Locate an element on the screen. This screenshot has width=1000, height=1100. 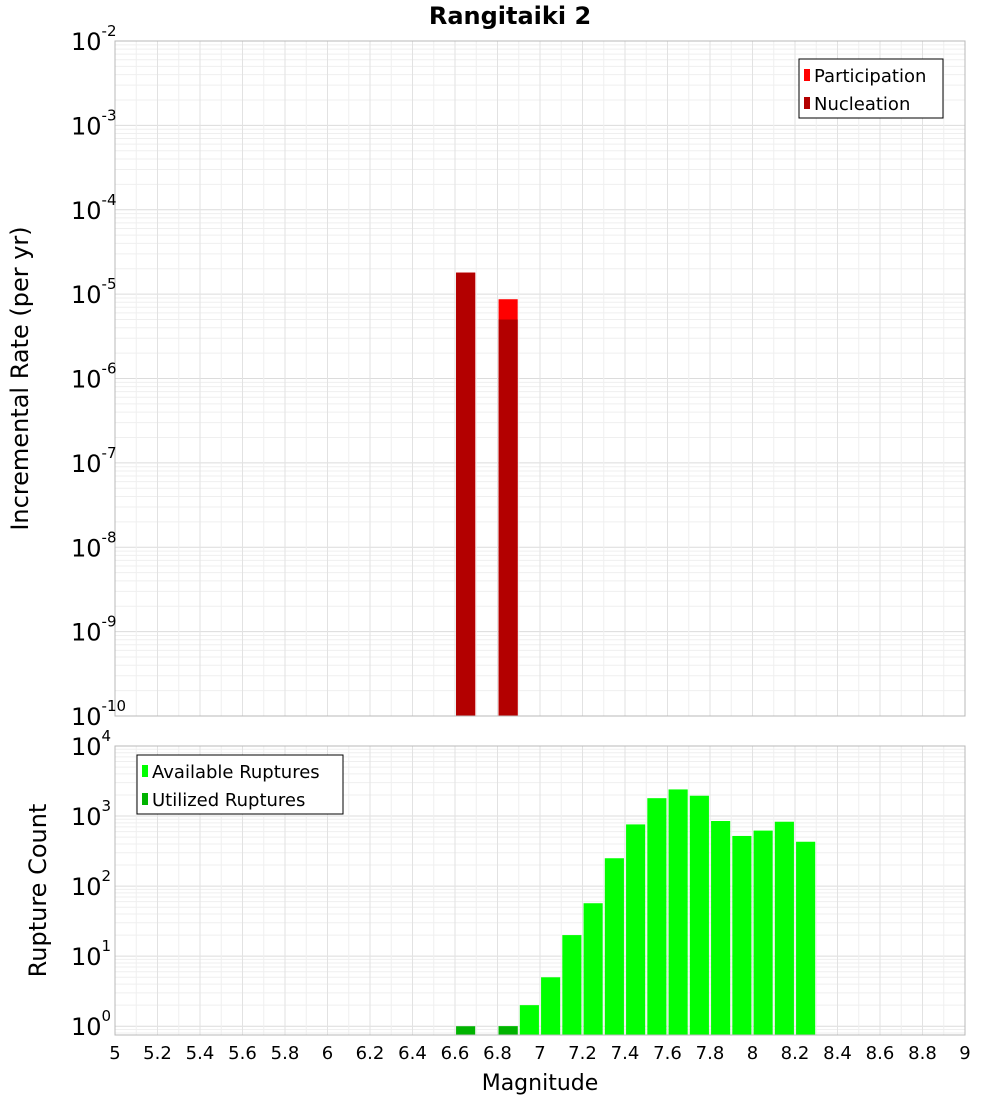
bottom-legend: Available Ruptures Utilized Ruptures is located at coordinates (240, 784).